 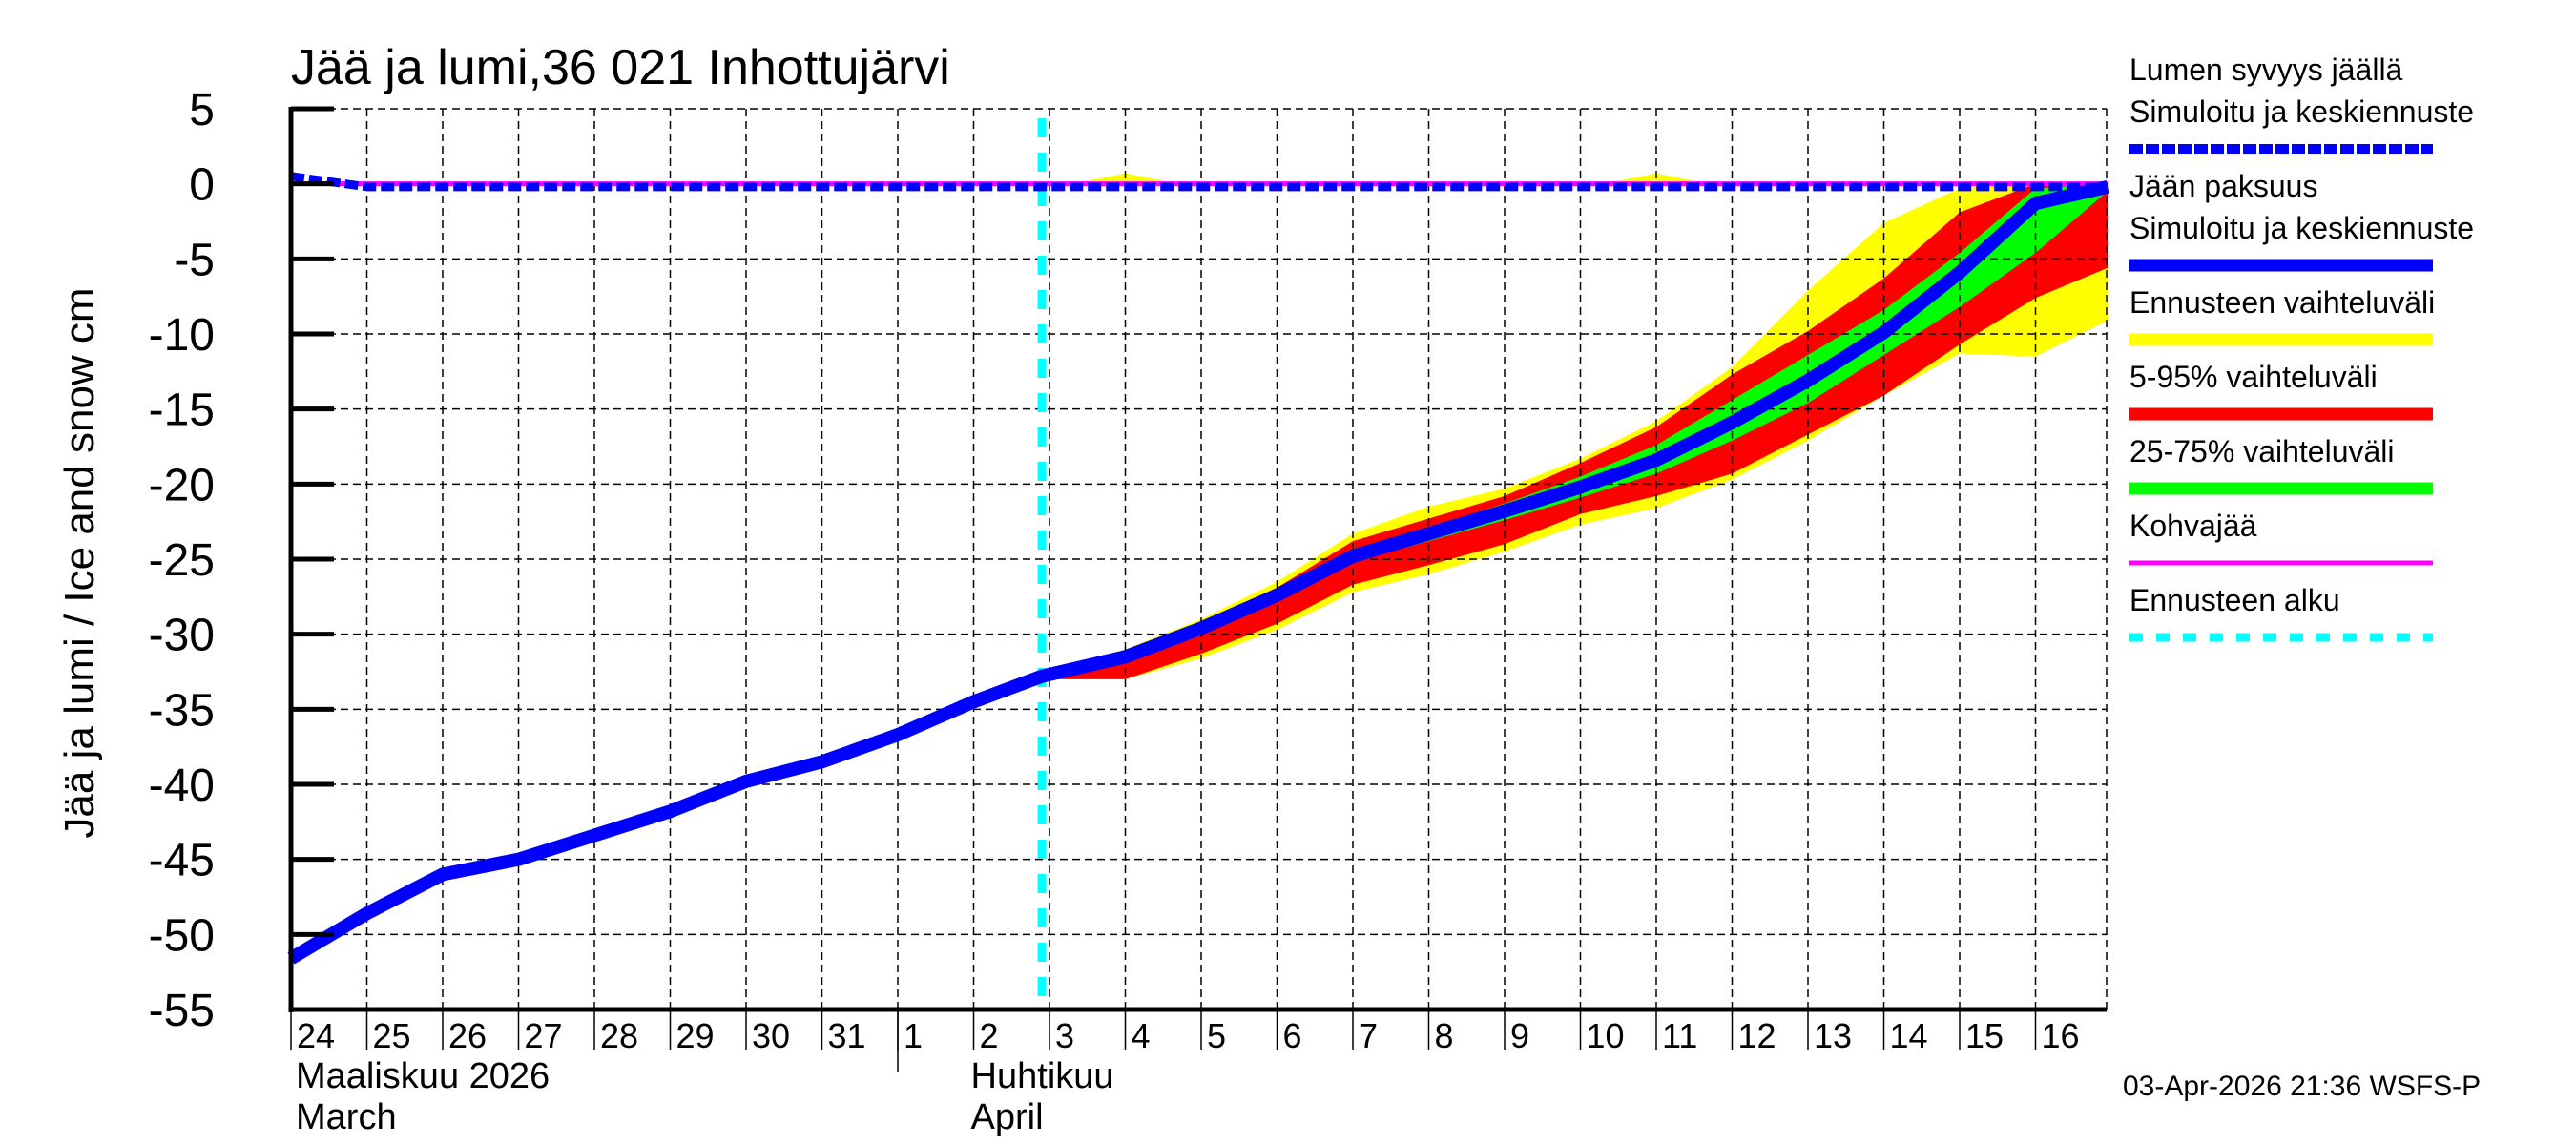 What do you see at coordinates (2223, 186) in the screenshot?
I see `legend-label: Jään paksuus` at bounding box center [2223, 186].